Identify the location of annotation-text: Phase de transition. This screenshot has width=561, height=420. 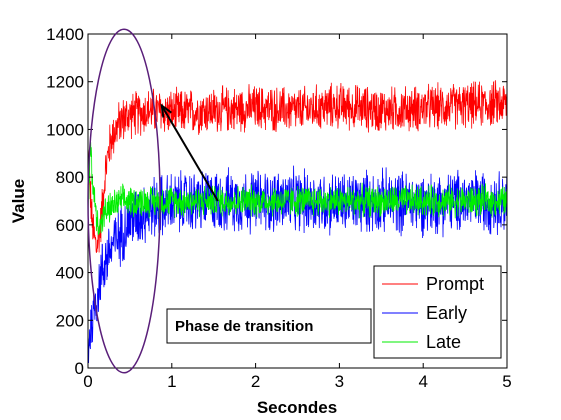
(244, 326).